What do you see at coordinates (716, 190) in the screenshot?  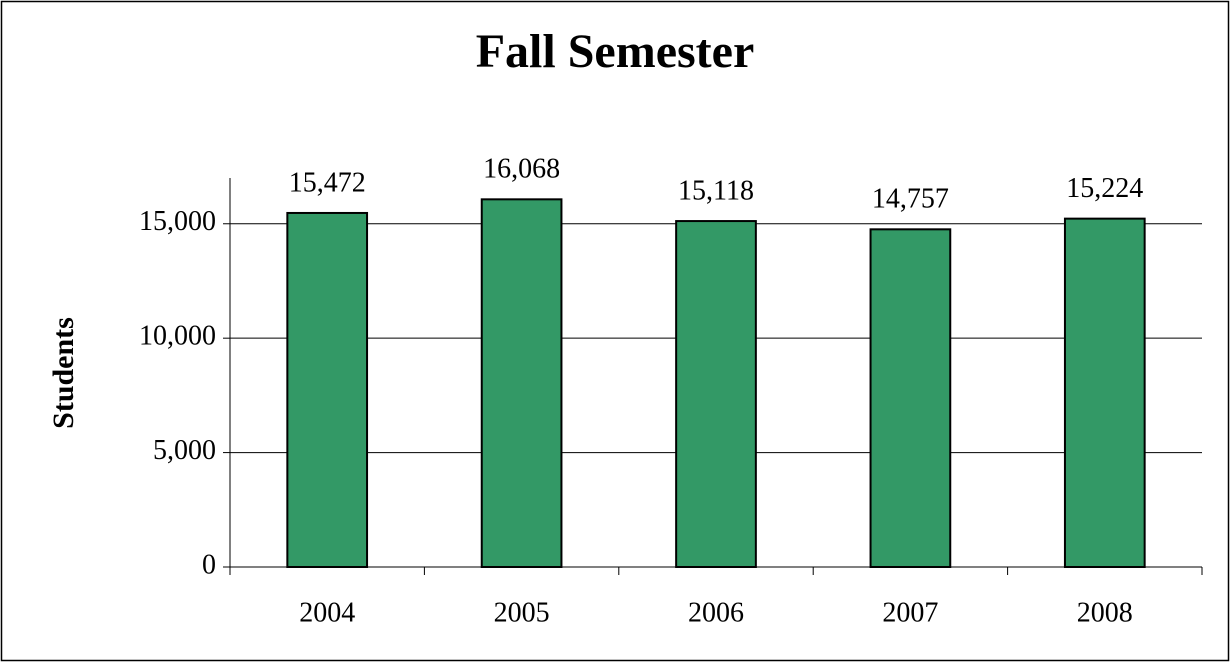 I see `data-label: 15,118` at bounding box center [716, 190].